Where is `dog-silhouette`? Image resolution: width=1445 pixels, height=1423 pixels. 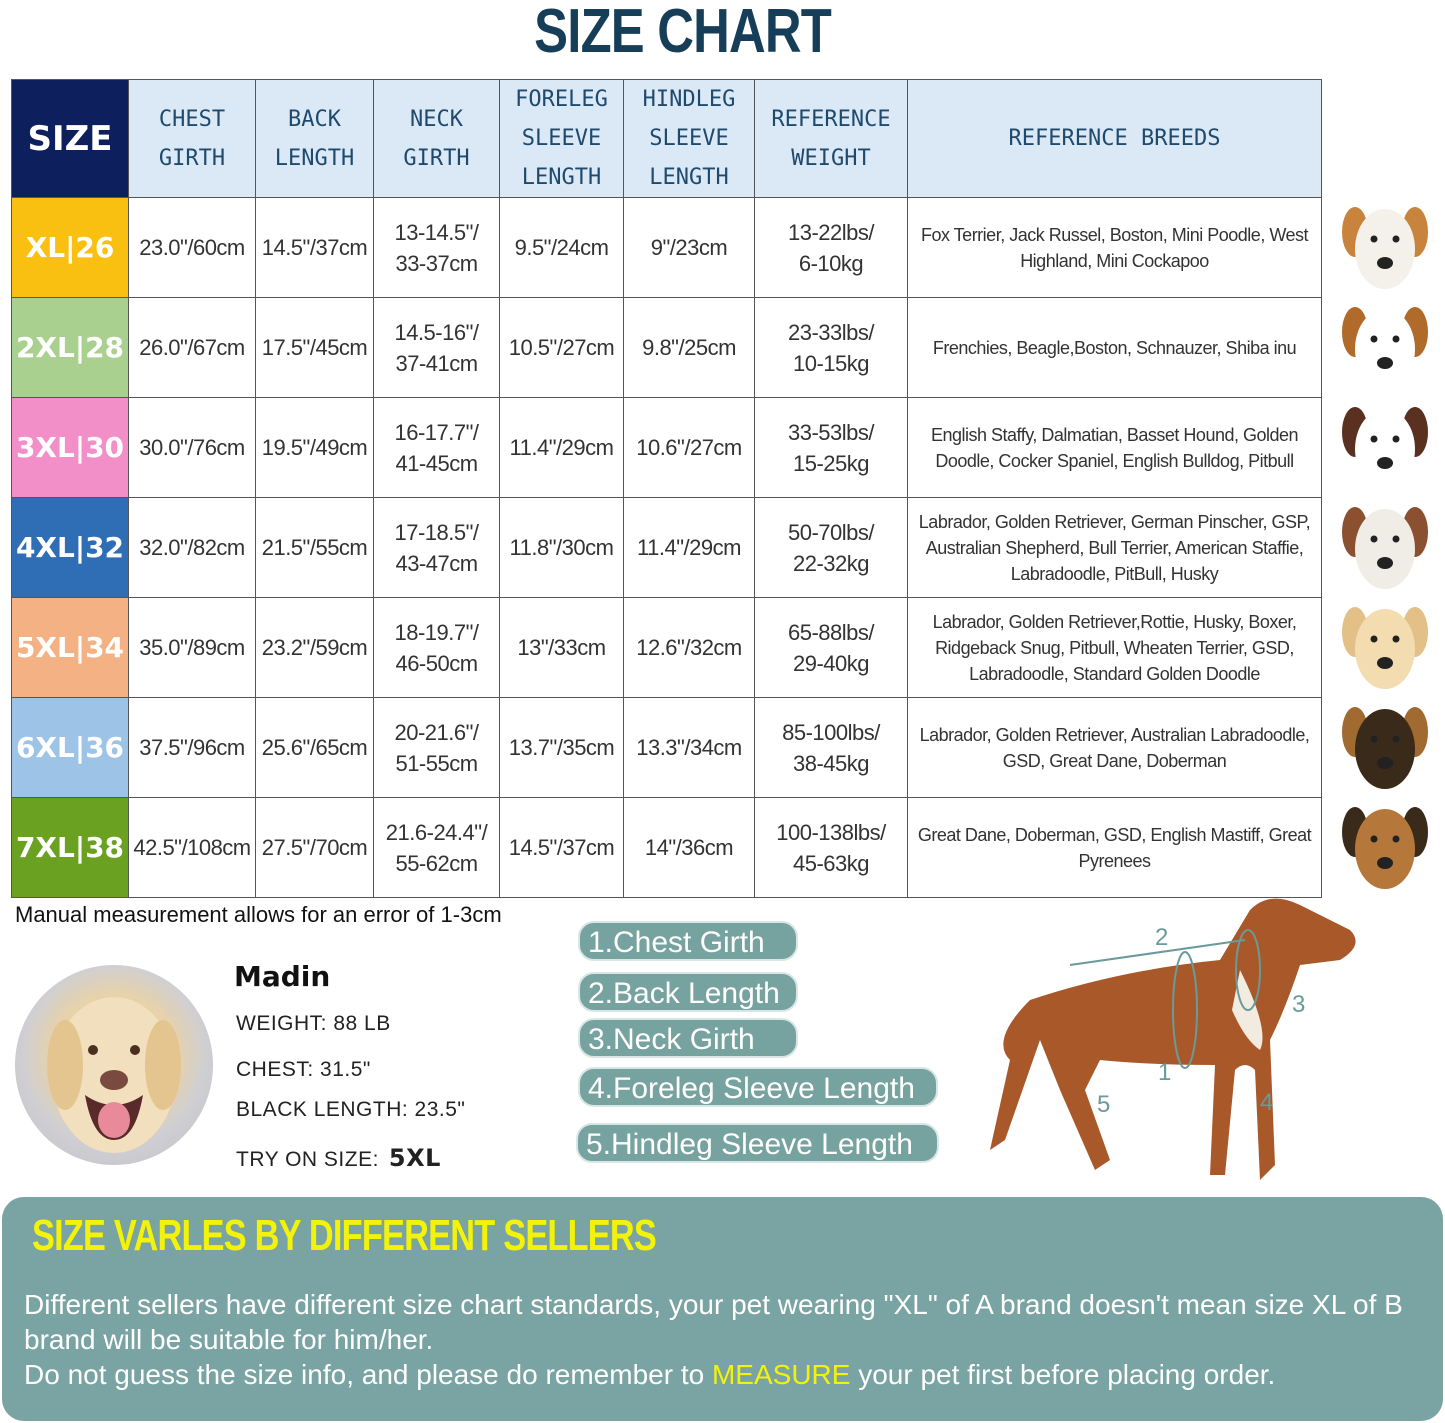 dog-silhouette is located at coordinates (1173, 1039).